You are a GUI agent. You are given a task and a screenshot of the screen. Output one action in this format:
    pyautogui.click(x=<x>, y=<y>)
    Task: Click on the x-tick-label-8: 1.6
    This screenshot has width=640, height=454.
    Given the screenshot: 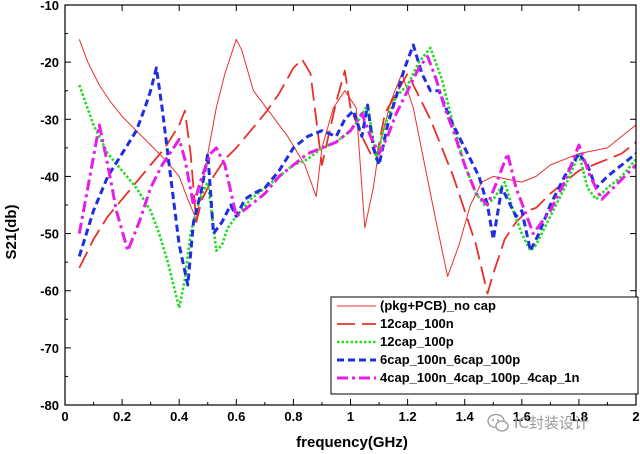 What is the action you would take?
    pyautogui.click(x=522, y=416)
    